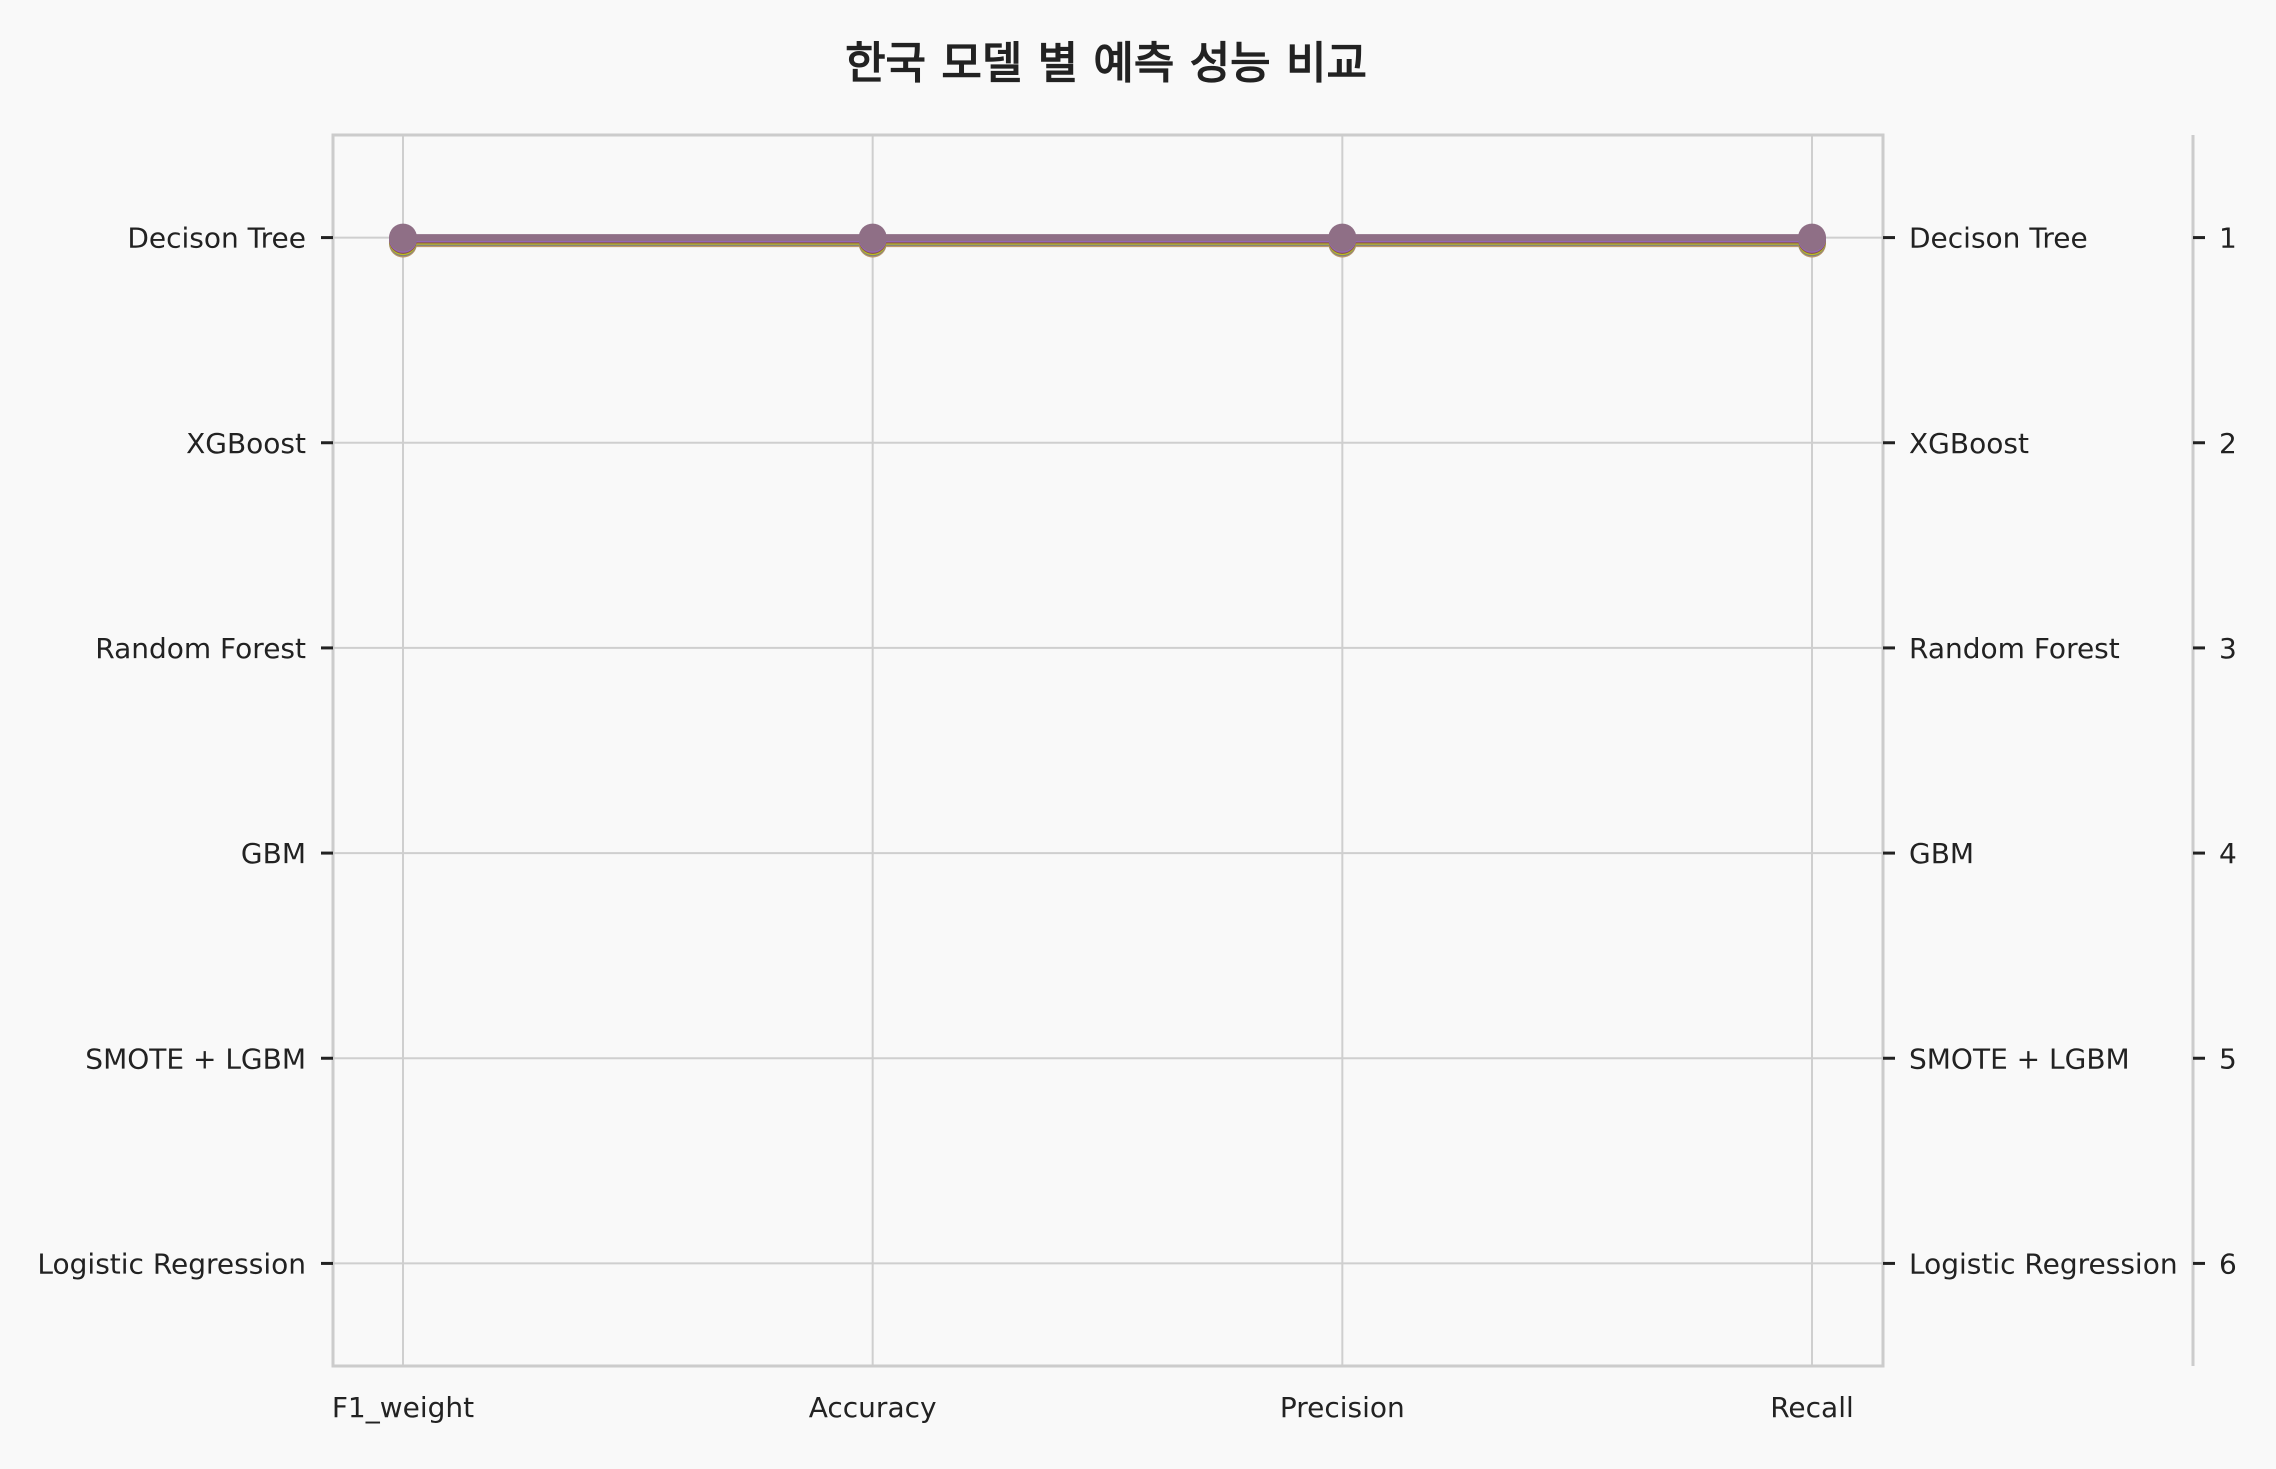 The image size is (2276, 1469). I want to click on y-right-tick-label: Decison Tree, so click(1998, 238).